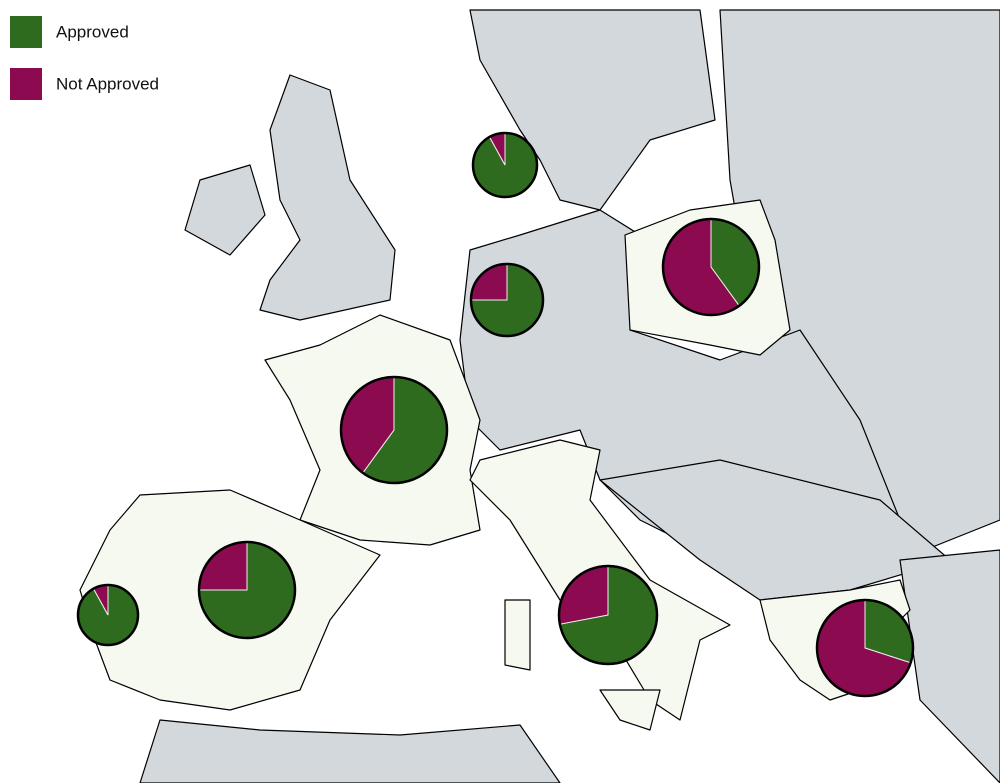  Describe the element at coordinates (84, 58) in the screenshot. I see `legend: Approved Not Approved` at that location.